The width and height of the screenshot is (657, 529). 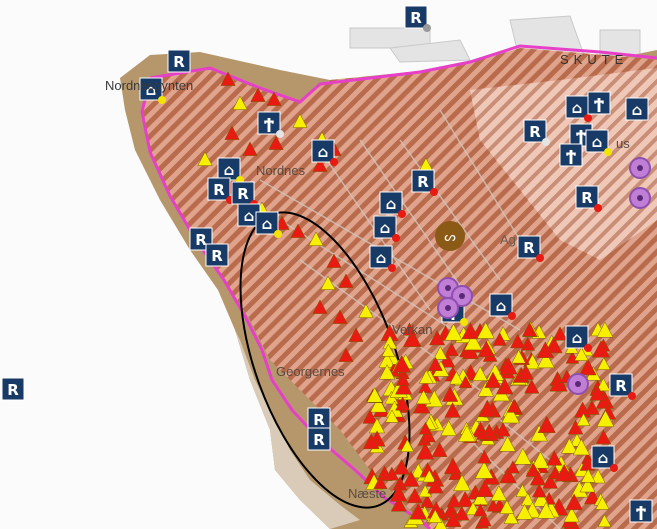 I want to click on hiking-icon, so click(x=599, y=103).